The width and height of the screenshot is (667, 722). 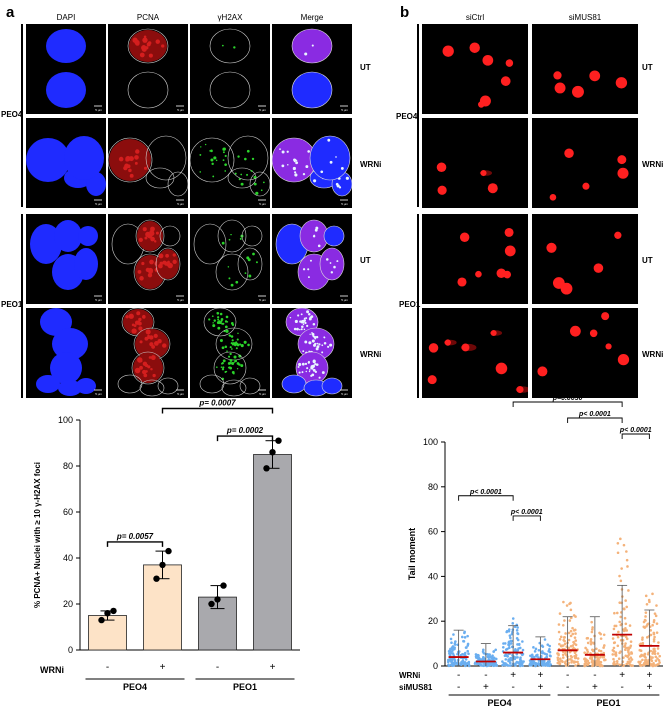 I want to click on scale-bar-label: 5 μm, so click(x=98, y=300).